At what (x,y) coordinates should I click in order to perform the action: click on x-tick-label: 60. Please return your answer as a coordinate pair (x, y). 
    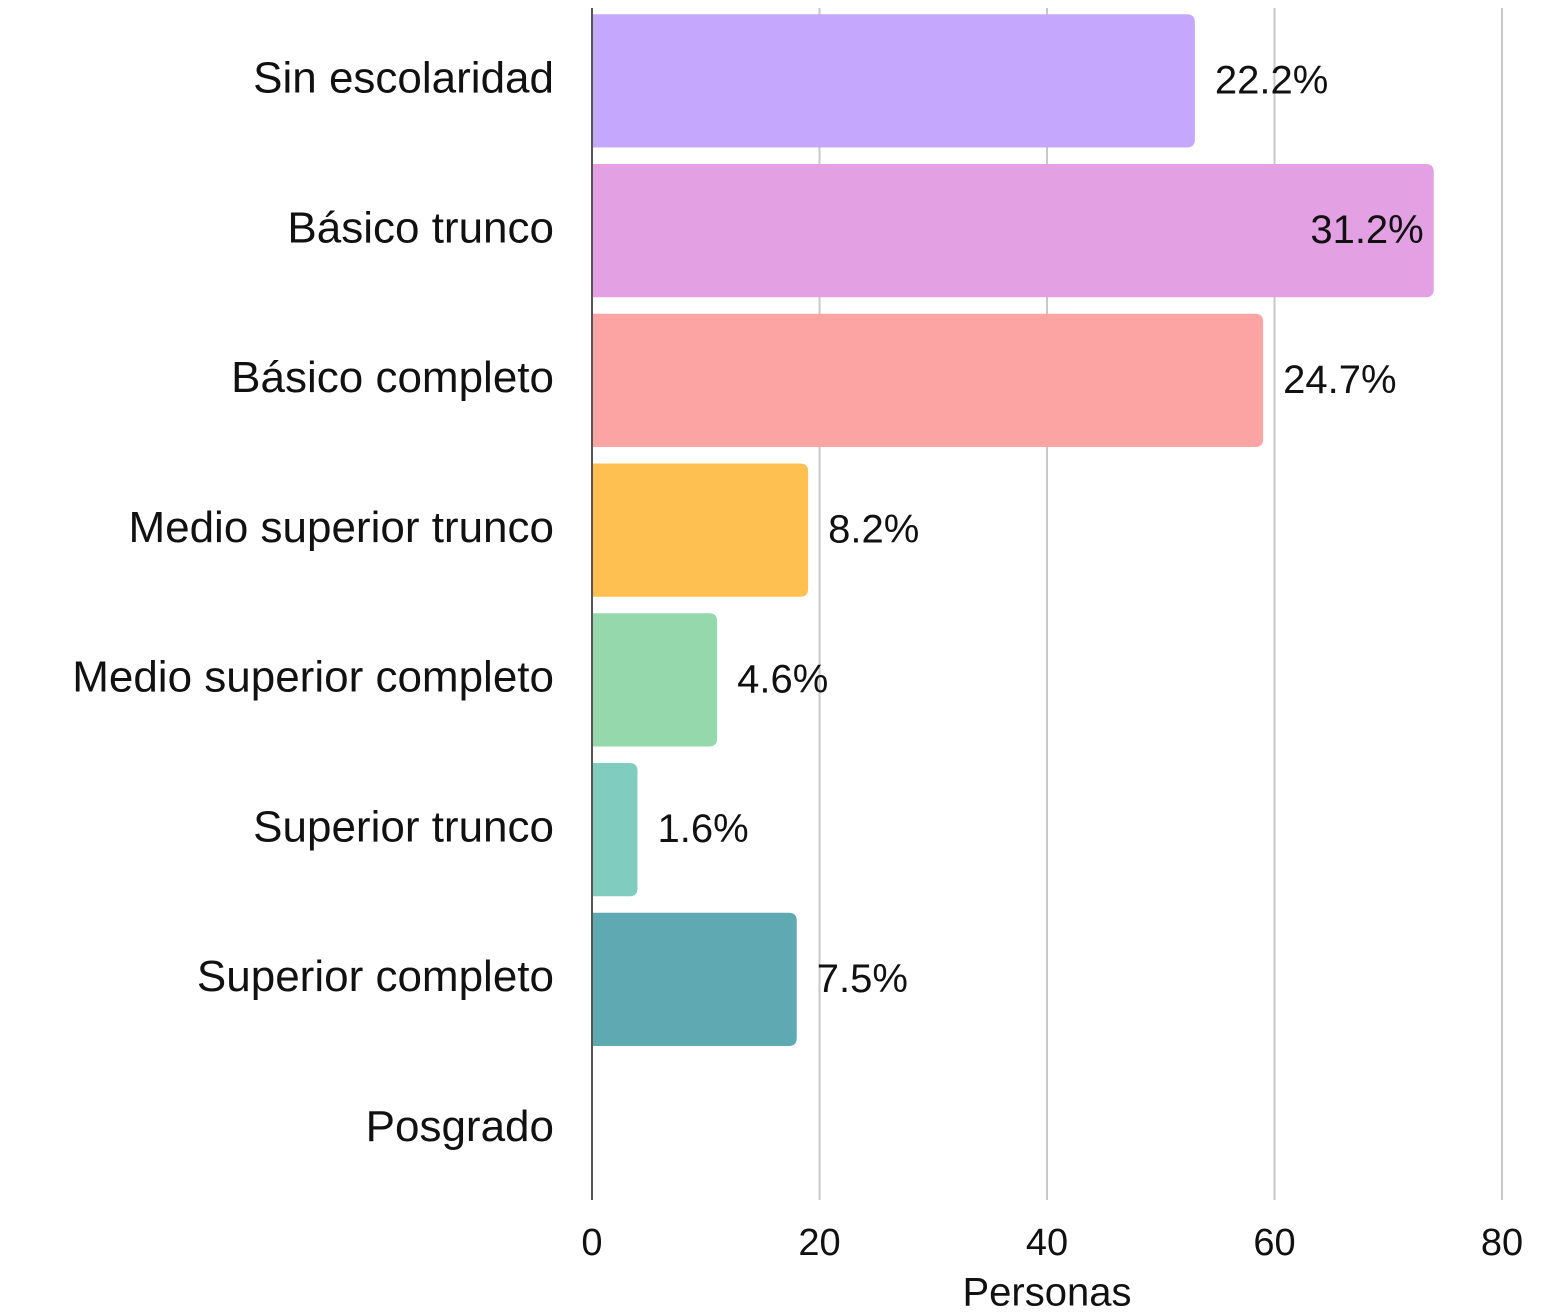
    Looking at the image, I should click on (1274, 1243).